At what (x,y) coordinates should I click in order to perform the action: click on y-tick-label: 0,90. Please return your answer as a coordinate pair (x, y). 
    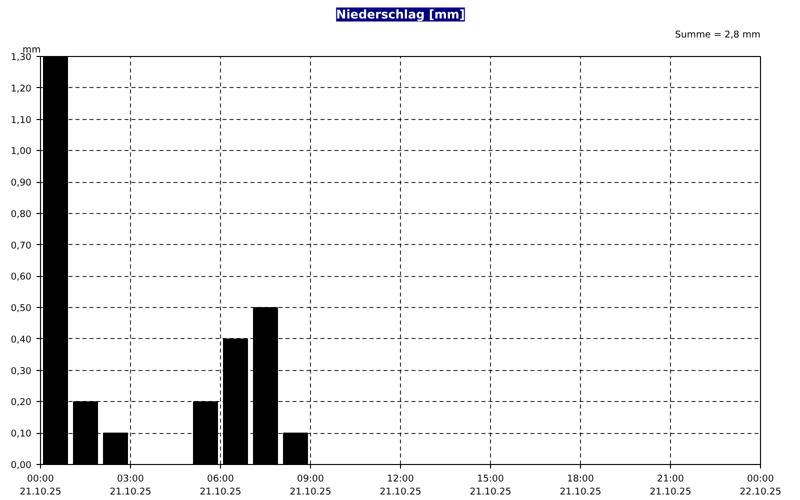
    Looking at the image, I should click on (21, 183).